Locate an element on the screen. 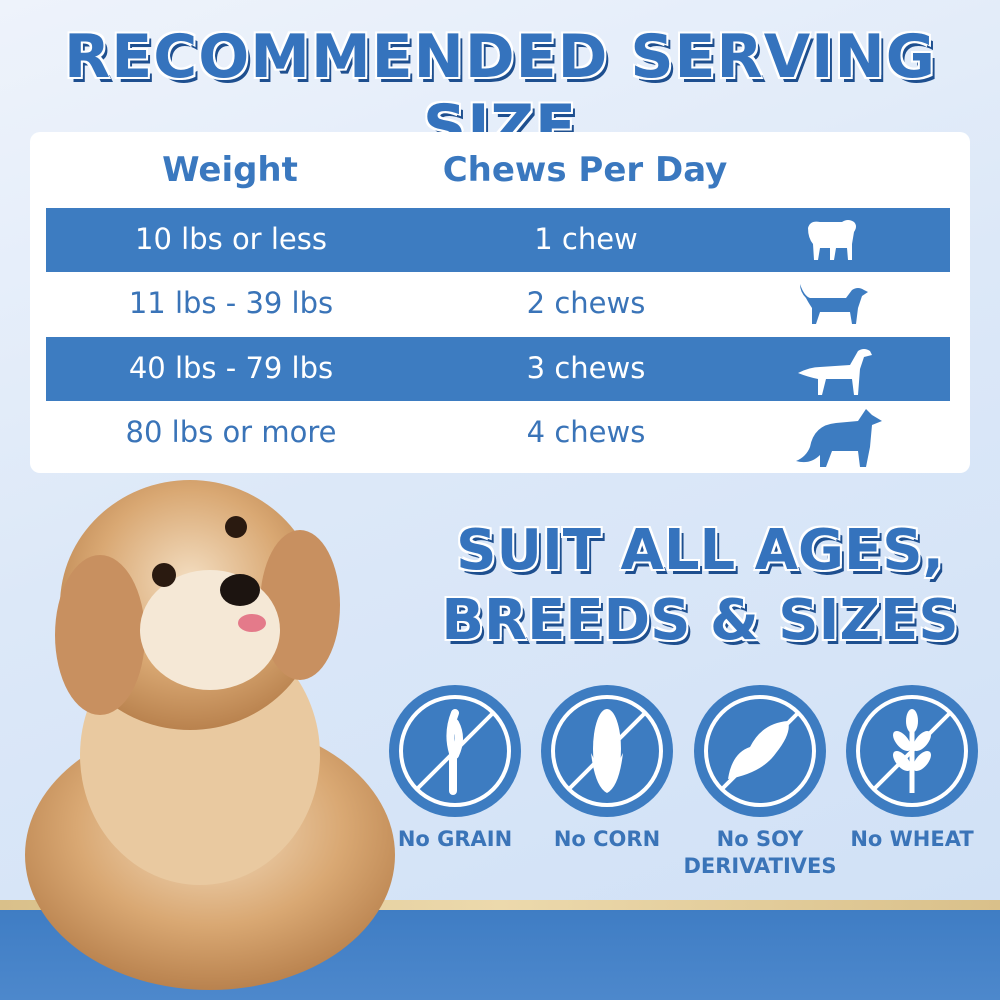 Image resolution: width=1000 pixels, height=1000 pixels. badge-label-grain: No GRAIN is located at coordinates (455, 839).